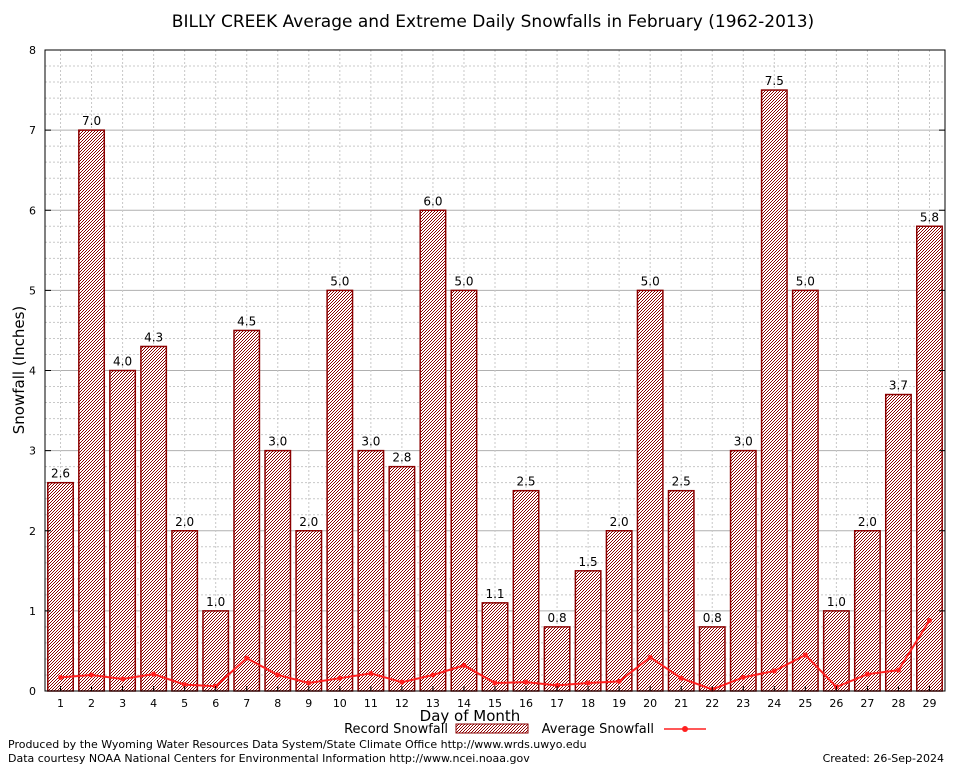 The height and width of the screenshot is (768, 954). Describe the element at coordinates (432, 201) in the screenshot. I see `bar-value-label: 6.0` at that location.